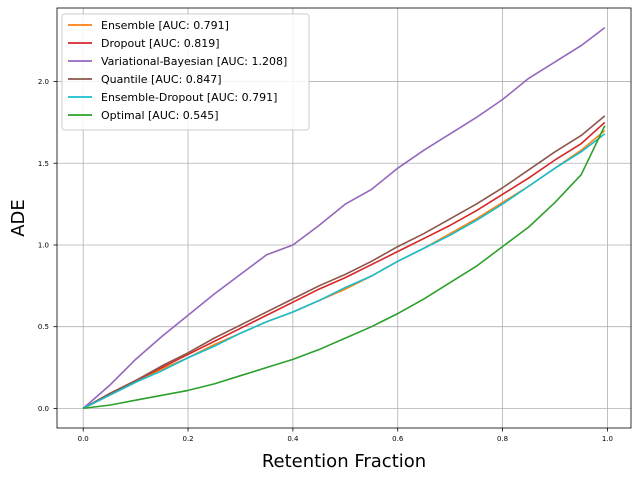 This screenshot has height=480, width=640. I want to click on x-tick-label: 0.2, so click(187, 439).